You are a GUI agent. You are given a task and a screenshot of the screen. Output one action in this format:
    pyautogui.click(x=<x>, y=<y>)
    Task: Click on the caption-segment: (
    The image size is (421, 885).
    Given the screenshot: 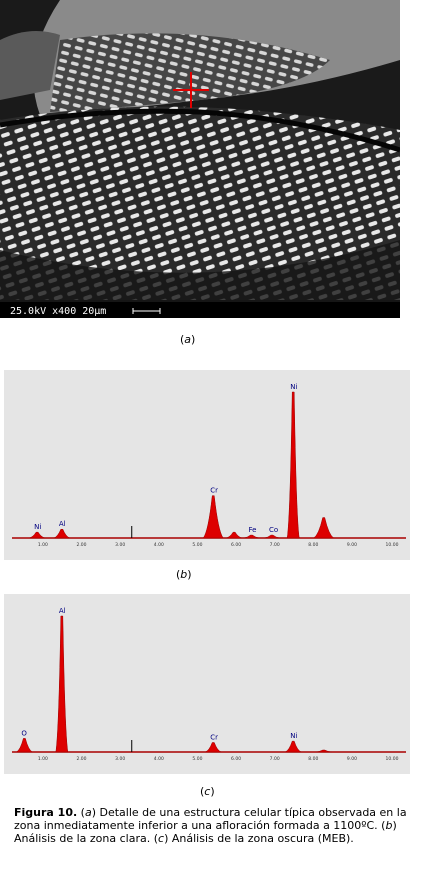 What is the action you would take?
    pyautogui.click(x=82, y=812)
    